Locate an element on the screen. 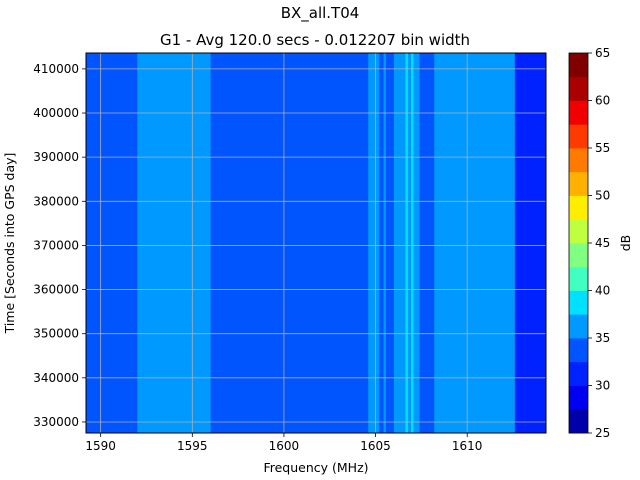  y-tick-label: 360000 is located at coordinates (56, 290).